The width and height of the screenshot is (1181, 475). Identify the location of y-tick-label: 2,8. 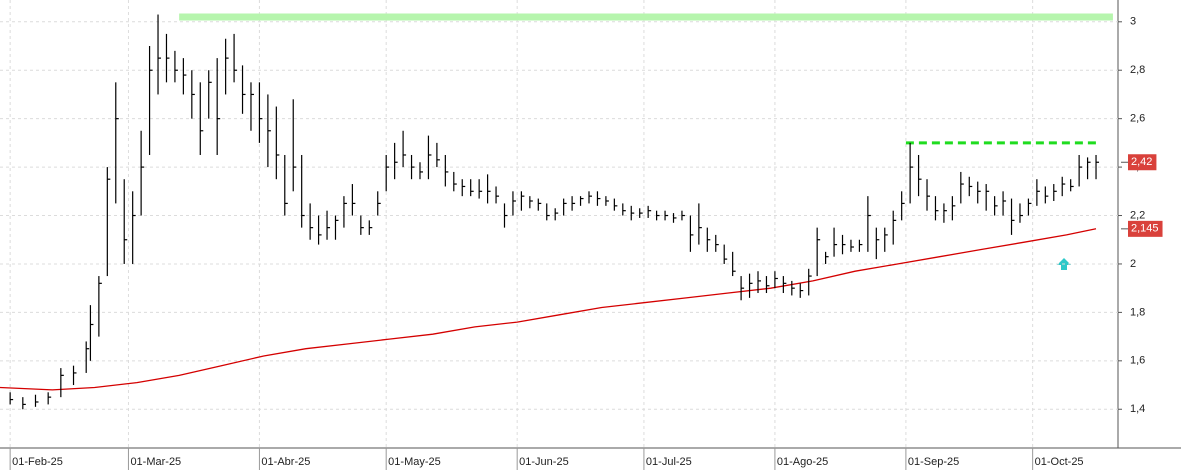
(1137, 70).